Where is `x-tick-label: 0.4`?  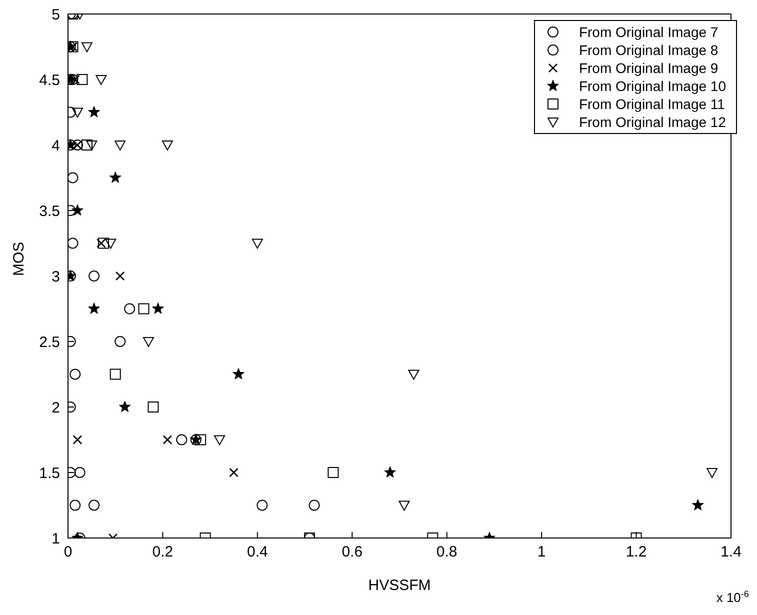
x-tick-label: 0.4 is located at coordinates (257, 552).